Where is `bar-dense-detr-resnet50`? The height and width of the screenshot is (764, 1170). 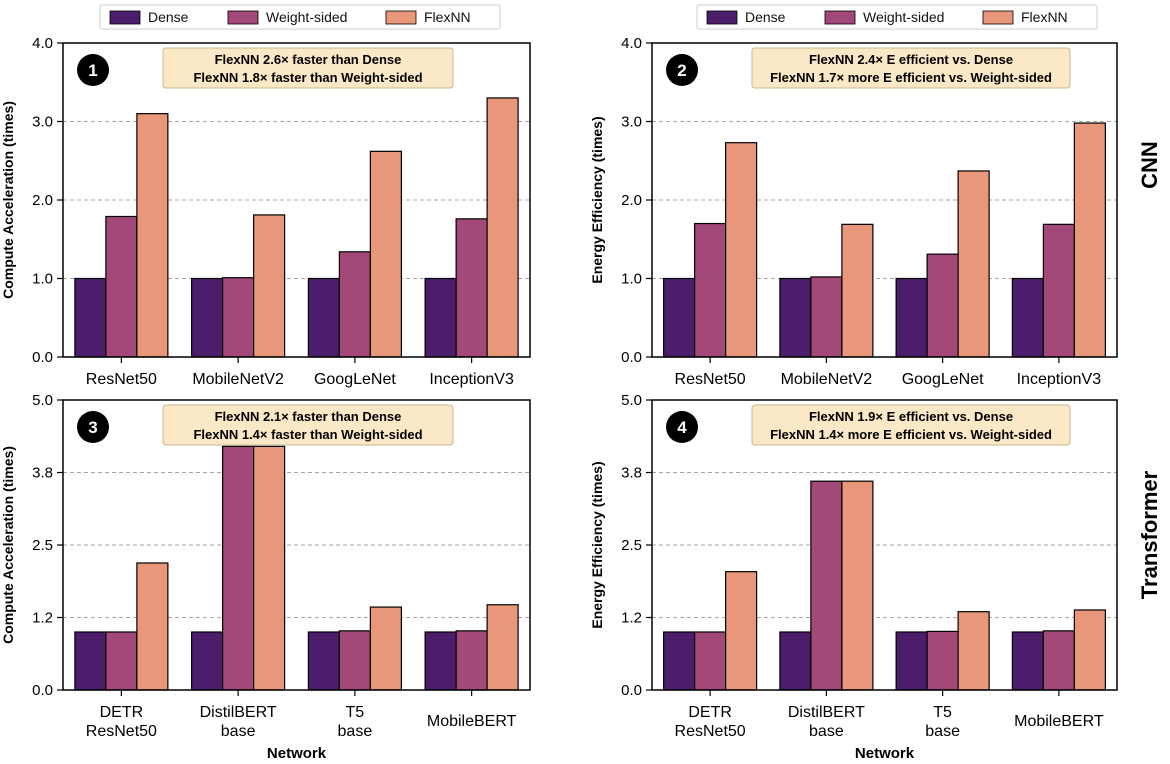
bar-dense-detr-resnet50 is located at coordinates (679, 661).